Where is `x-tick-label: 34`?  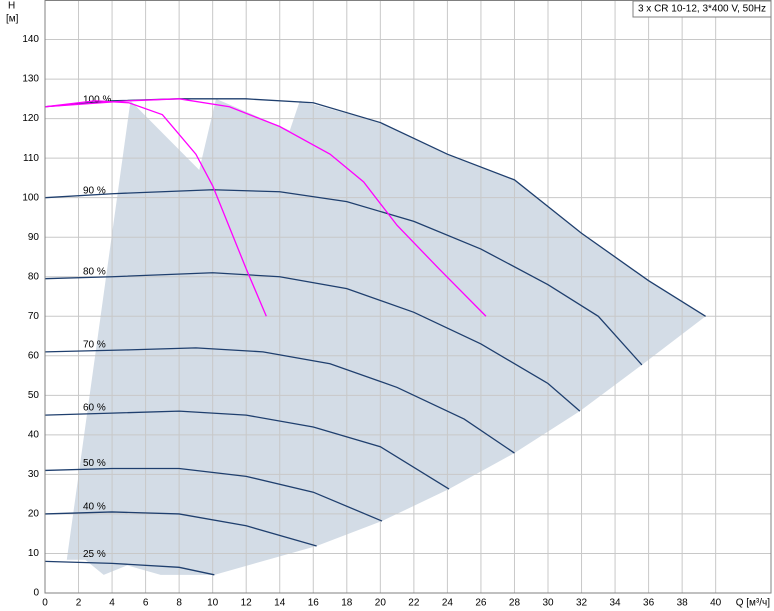 x-tick-label: 34 is located at coordinates (616, 603).